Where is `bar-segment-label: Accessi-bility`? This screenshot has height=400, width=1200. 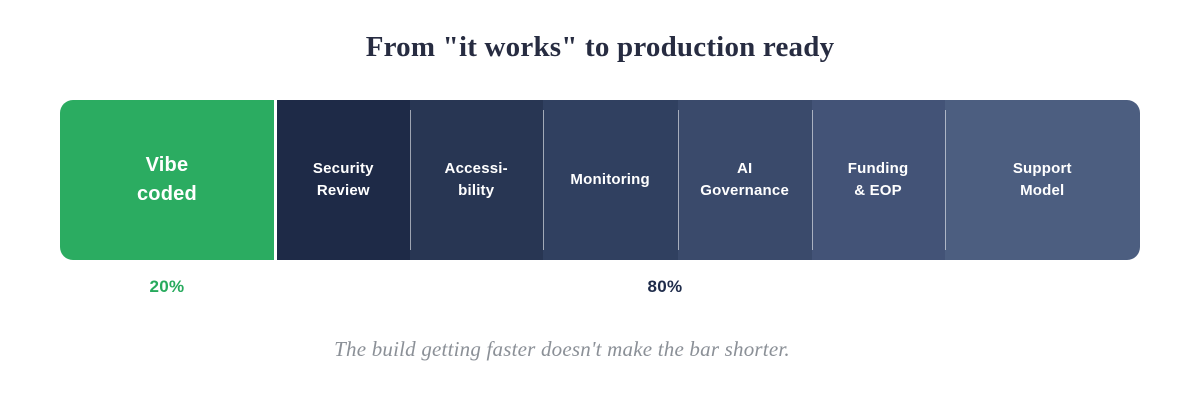
bar-segment-label: Accessi-bility is located at coordinates (476, 179).